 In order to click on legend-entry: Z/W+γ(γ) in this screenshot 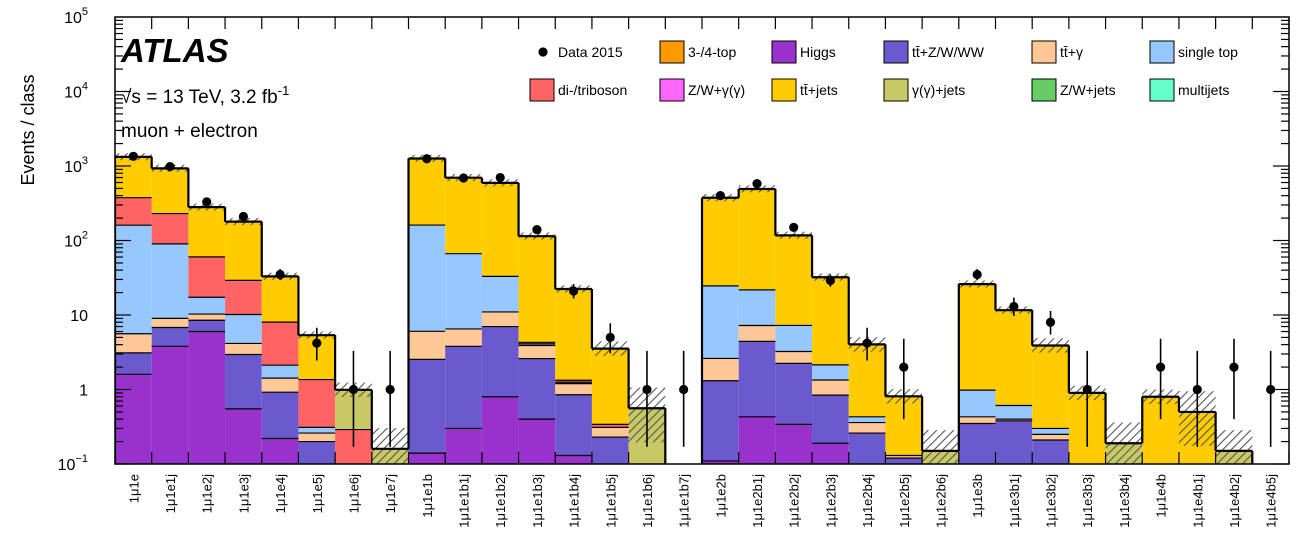, I will do `click(702, 90)`.